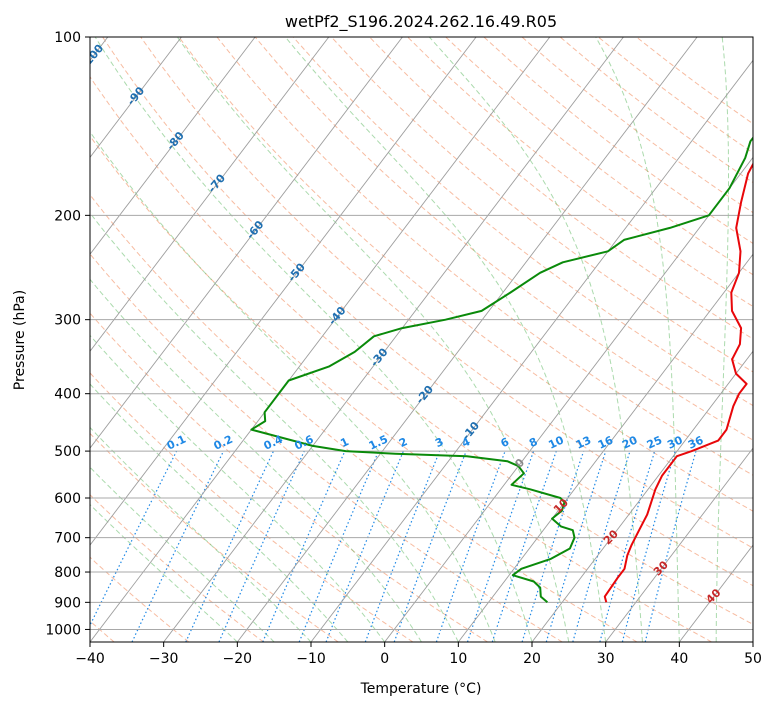  Describe the element at coordinates (67, 499) in the screenshot. I see `y-tick-label: 600` at that location.